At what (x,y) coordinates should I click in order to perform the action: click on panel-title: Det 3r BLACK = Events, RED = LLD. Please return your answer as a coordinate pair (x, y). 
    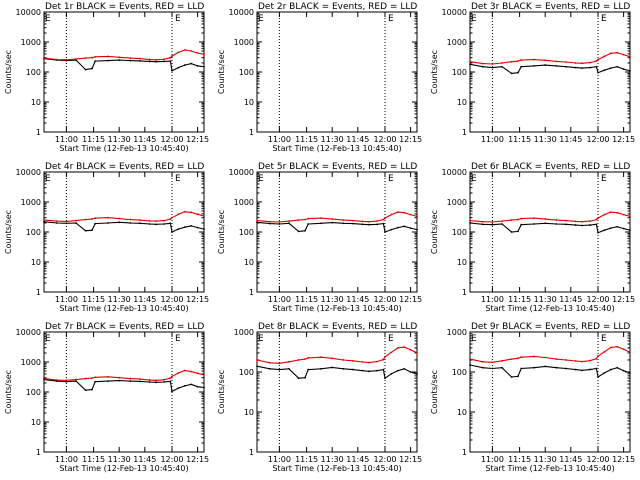
    Looking at the image, I should click on (550, 7).